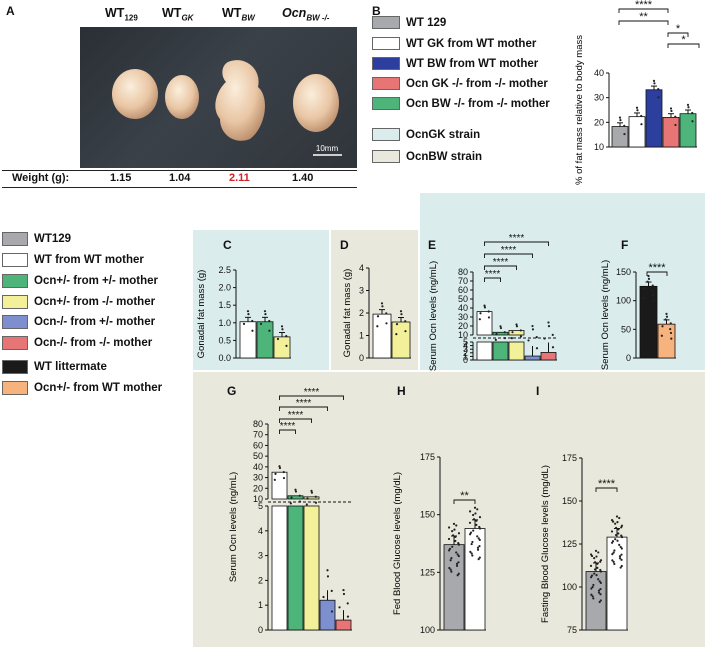  Describe the element at coordinates (465, 356) in the screenshot. I see `y-tick-label-E: 1` at that location.